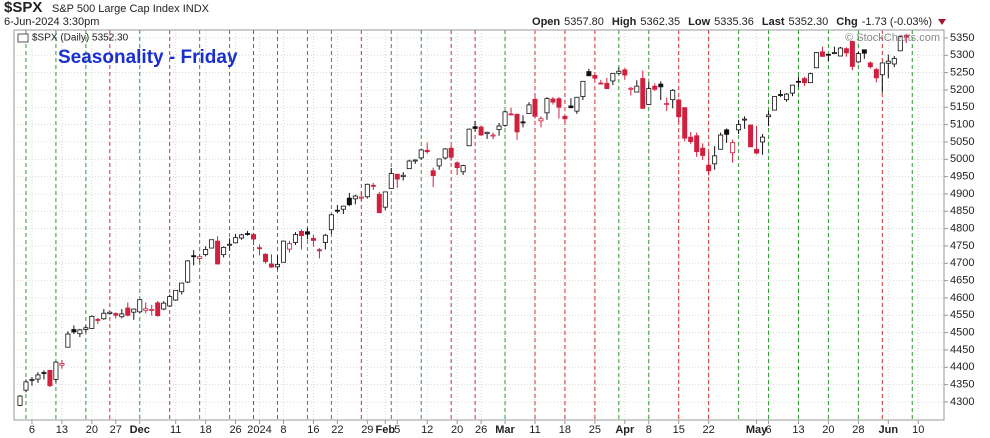 This screenshot has height=438, width=990. Describe the element at coordinates (23, 8) in the screenshot. I see `symbol: $SPX` at that location.